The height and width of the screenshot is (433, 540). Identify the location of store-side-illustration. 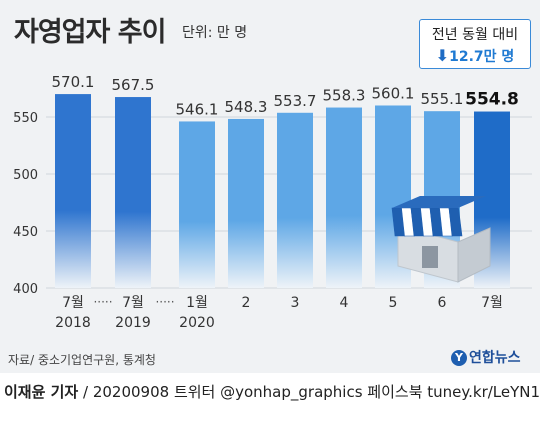
(474, 255).